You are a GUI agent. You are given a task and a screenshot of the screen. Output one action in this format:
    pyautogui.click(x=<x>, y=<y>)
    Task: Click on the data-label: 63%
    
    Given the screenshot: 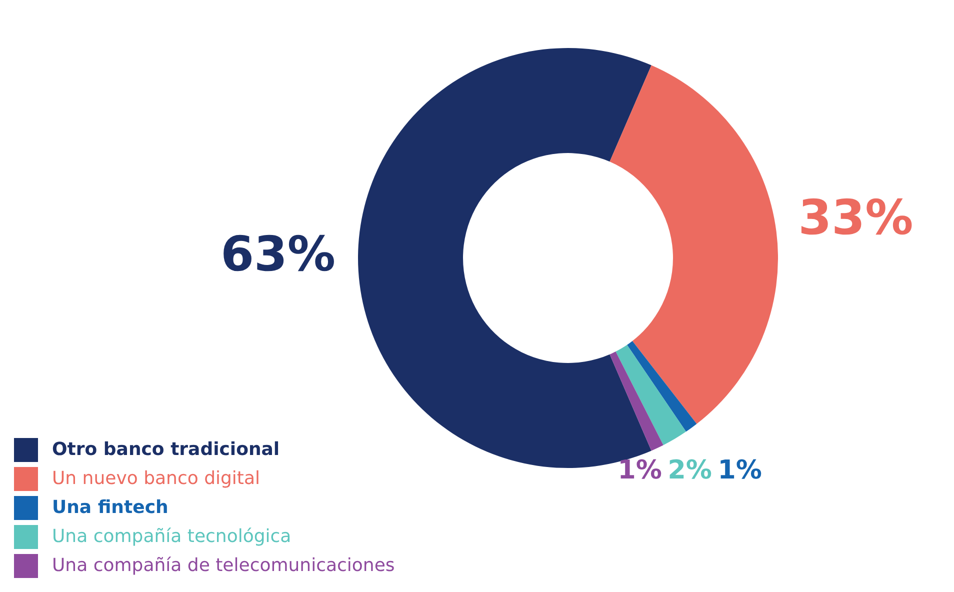 What is the action you would take?
    pyautogui.click(x=278, y=254)
    